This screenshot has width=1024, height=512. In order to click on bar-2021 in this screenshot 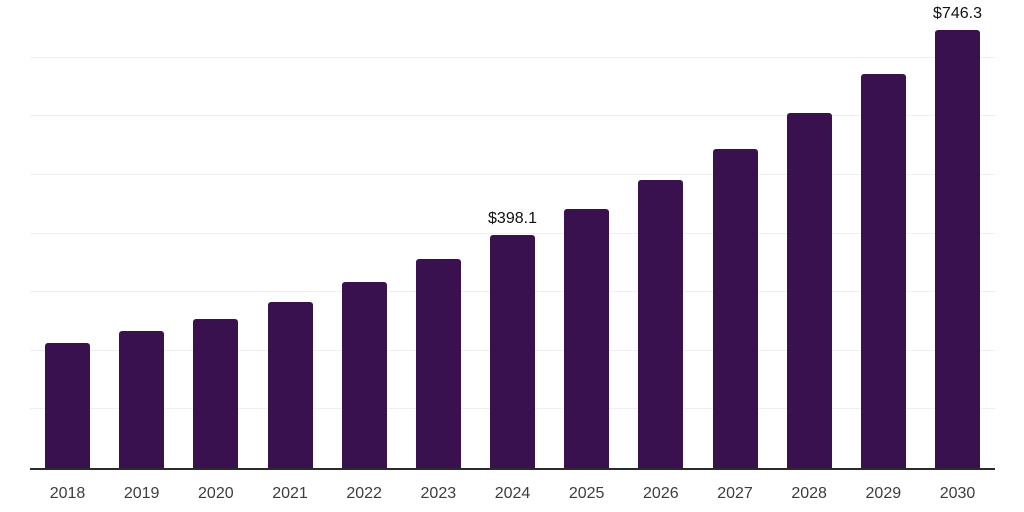, I will do `click(290, 384)`.